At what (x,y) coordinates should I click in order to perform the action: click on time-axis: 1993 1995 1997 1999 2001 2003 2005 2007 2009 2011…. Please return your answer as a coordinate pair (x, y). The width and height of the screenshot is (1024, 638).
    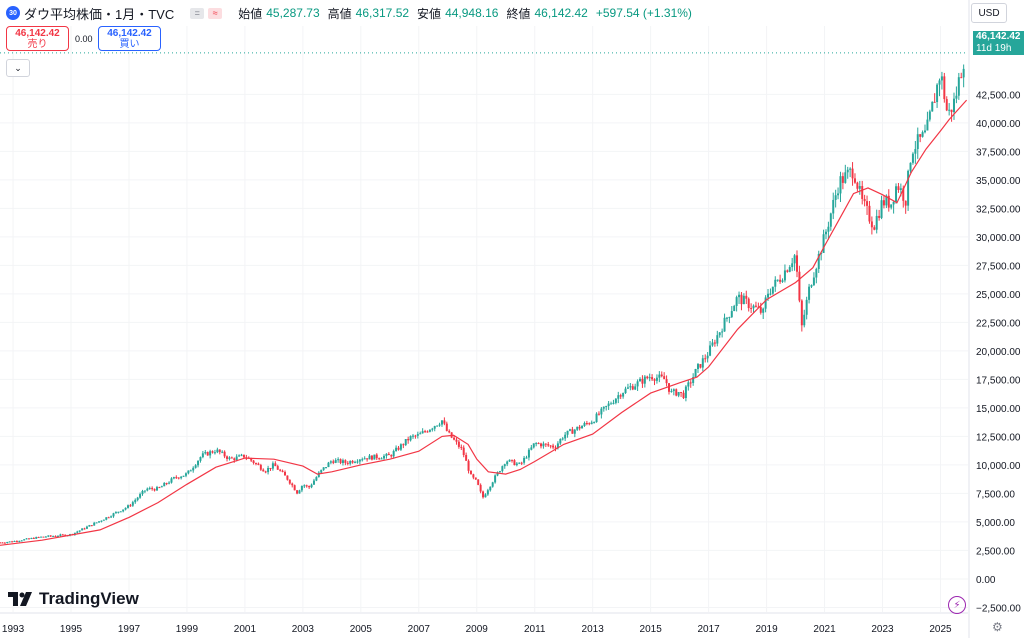
    Looking at the image, I should click on (484, 623).